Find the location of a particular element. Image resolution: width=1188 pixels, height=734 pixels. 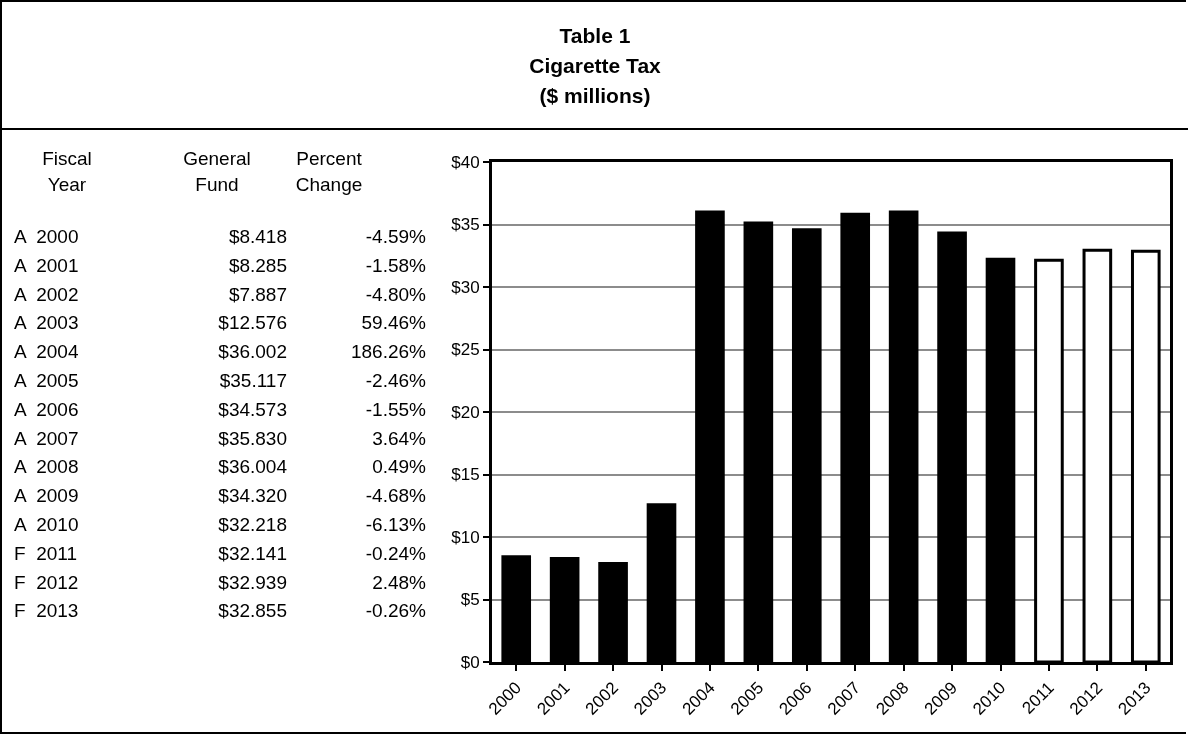

text: -4.80% is located at coordinates (395, 294).